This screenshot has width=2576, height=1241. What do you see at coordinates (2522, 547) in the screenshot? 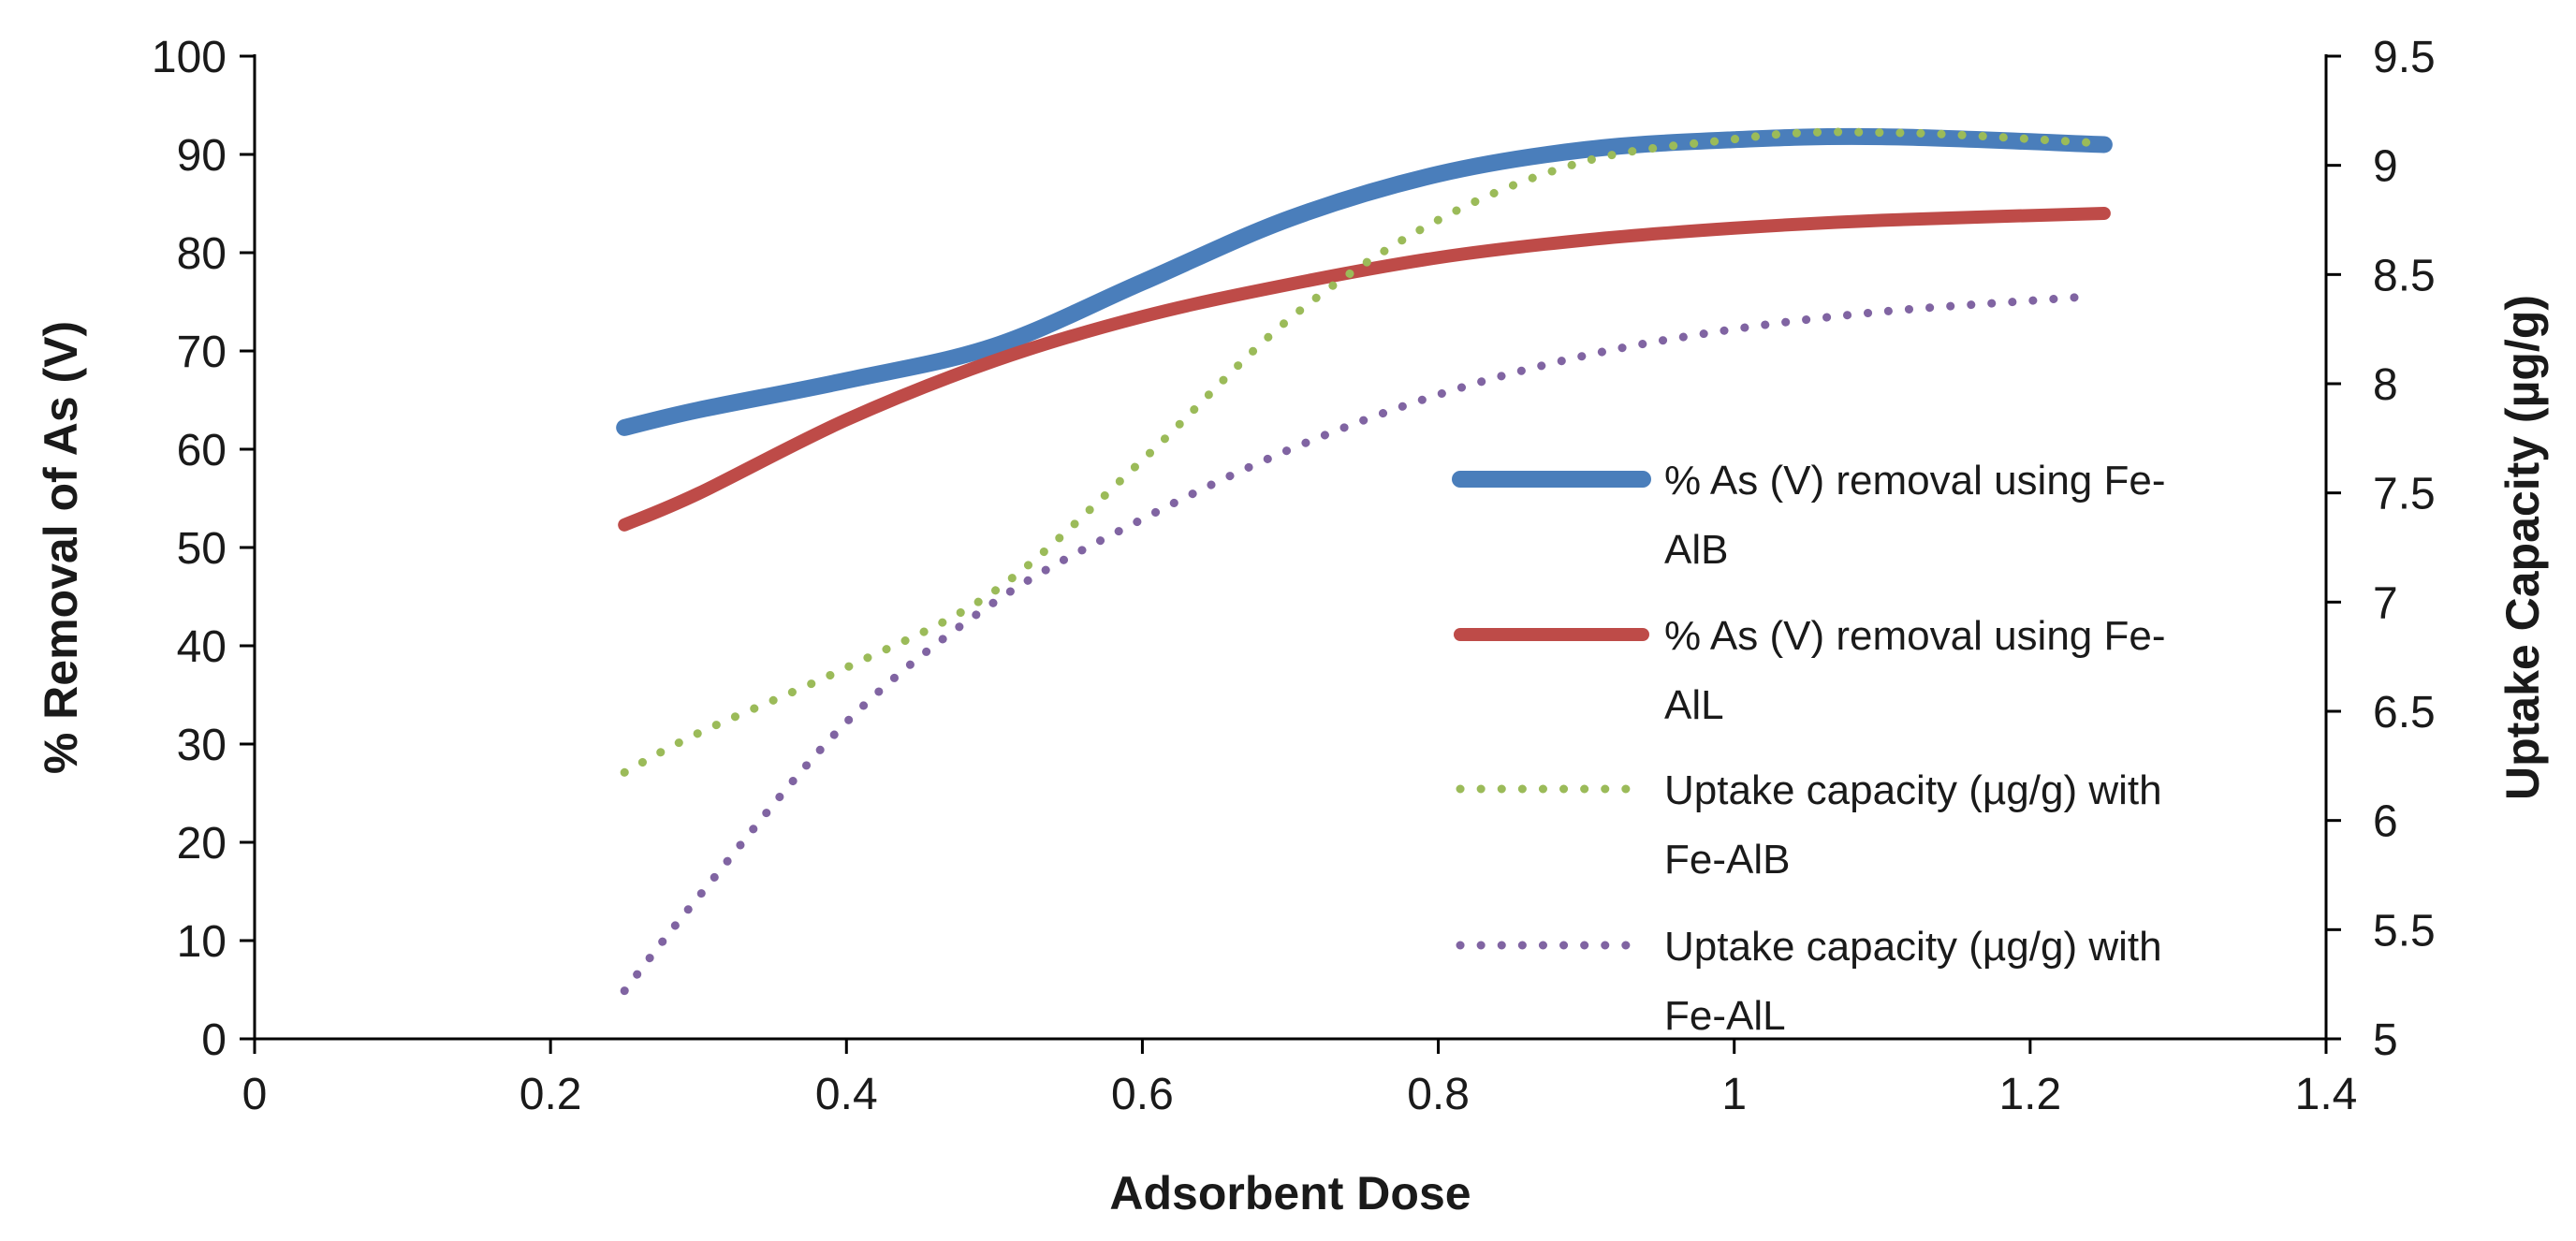
I see `y-axis-right-title: Uptake Capacity (µg/g)` at bounding box center [2522, 547].